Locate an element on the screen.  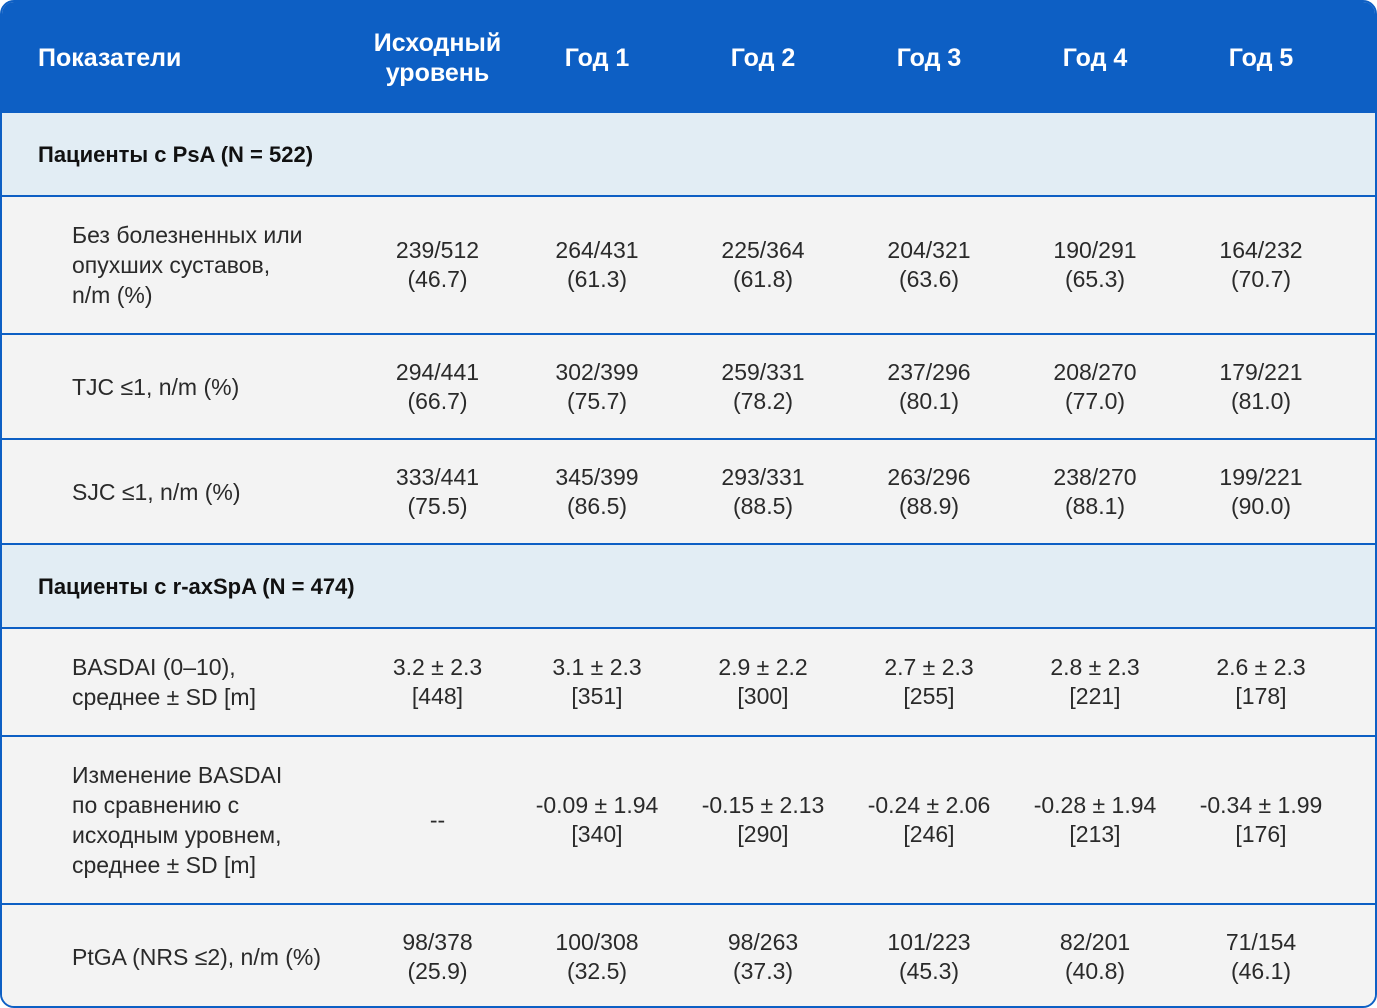
row-value-year-4: 190/291 (65.3) is located at coordinates (1095, 264).